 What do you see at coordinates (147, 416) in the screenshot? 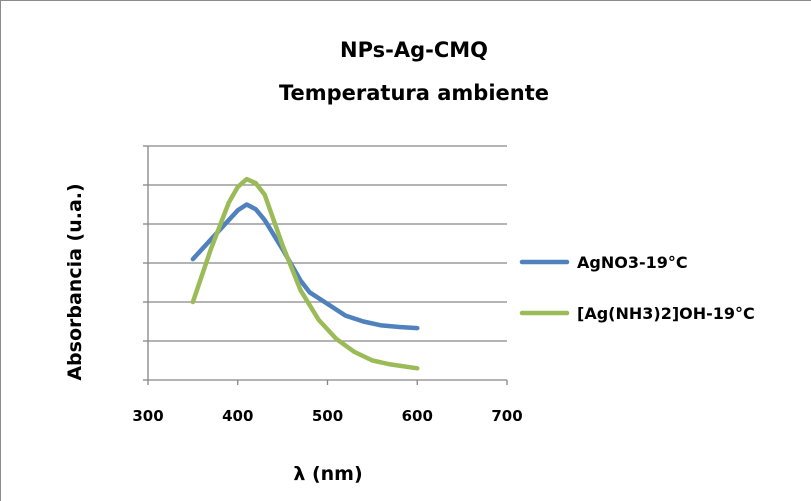
I see `x-tick-label: 300` at bounding box center [147, 416].